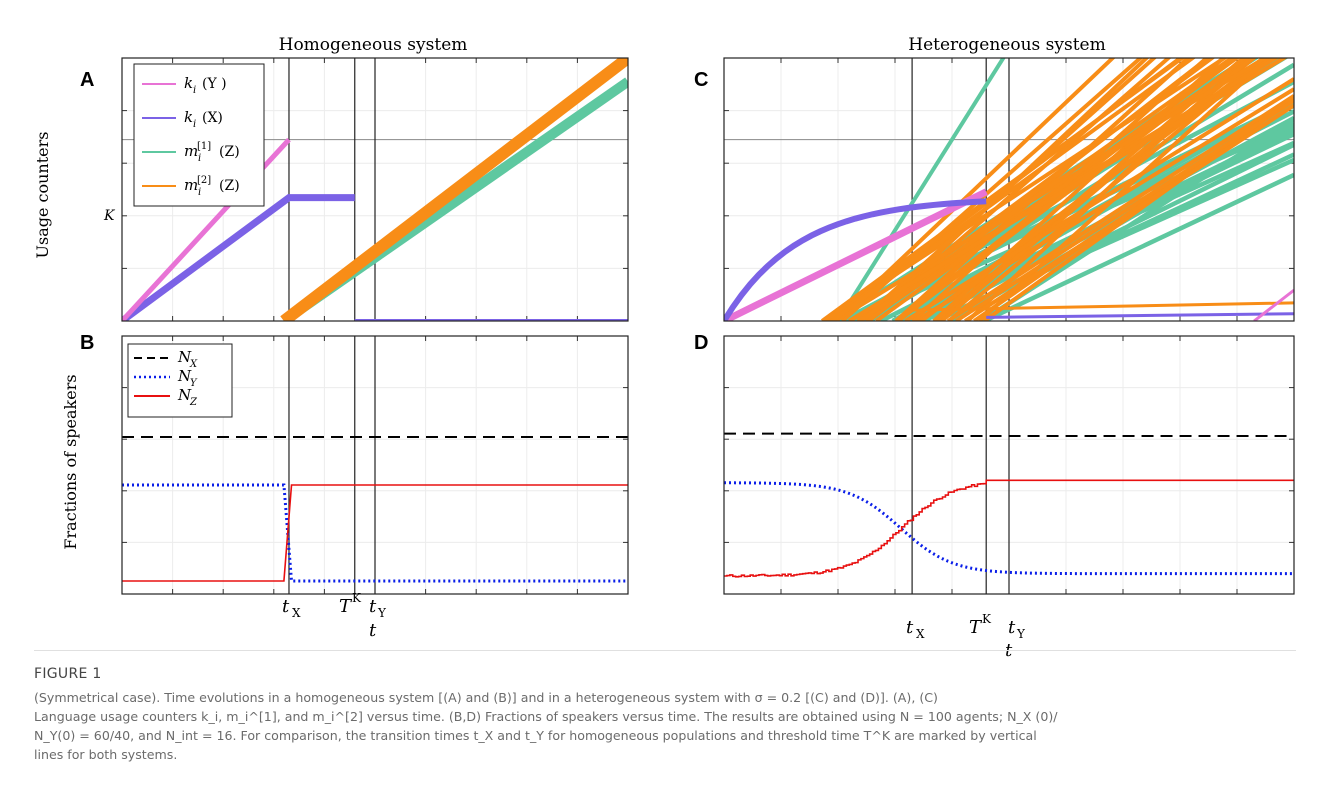 This screenshot has width=1328, height=800. Describe the element at coordinates (454, 189) in the screenshot. I see `series-m-i--2---z-` at that location.